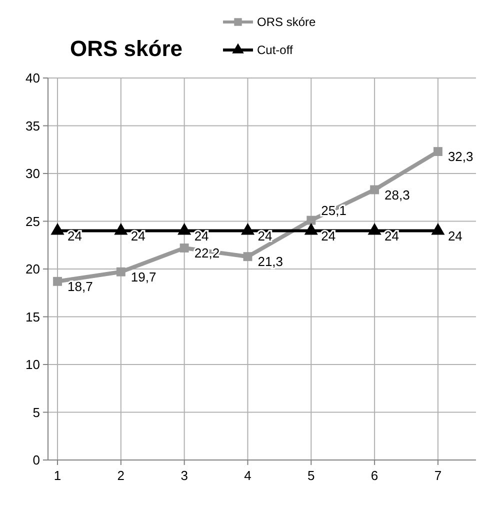 This screenshot has height=508, width=504. Describe the element at coordinates (80, 286) in the screenshot. I see `data-label: 18,7` at that location.